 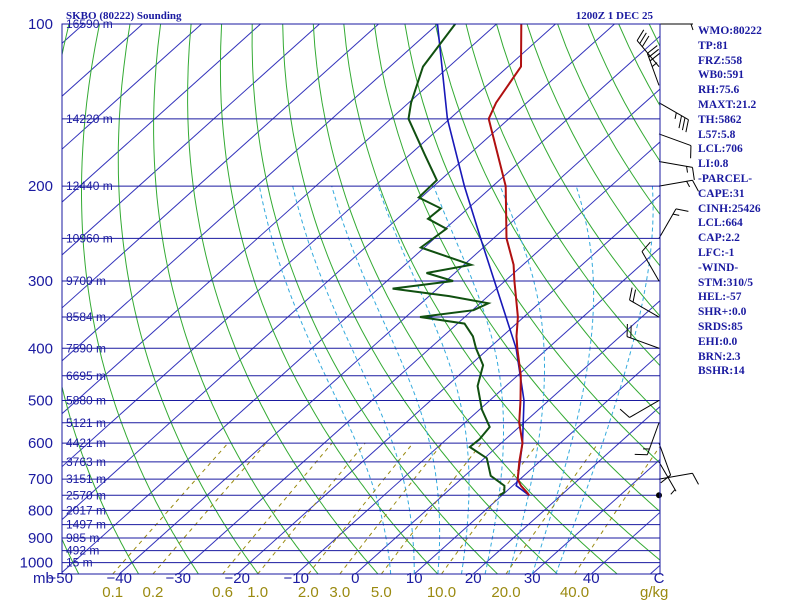 I want to click on temperature-tick-label: 30, so click(x=532, y=578).